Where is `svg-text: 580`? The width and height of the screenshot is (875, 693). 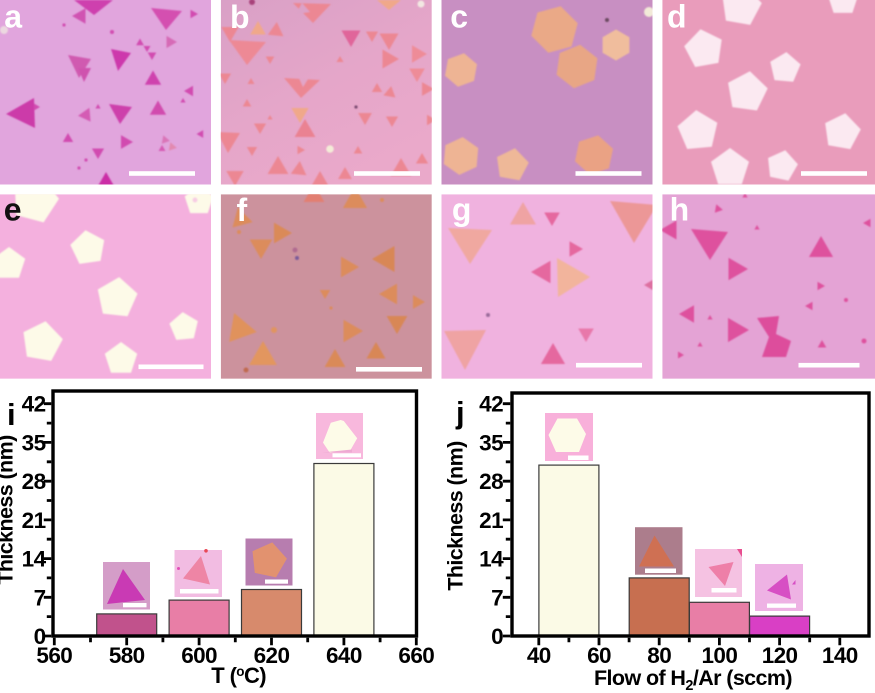 svg-text: 580 is located at coordinates (127, 655).